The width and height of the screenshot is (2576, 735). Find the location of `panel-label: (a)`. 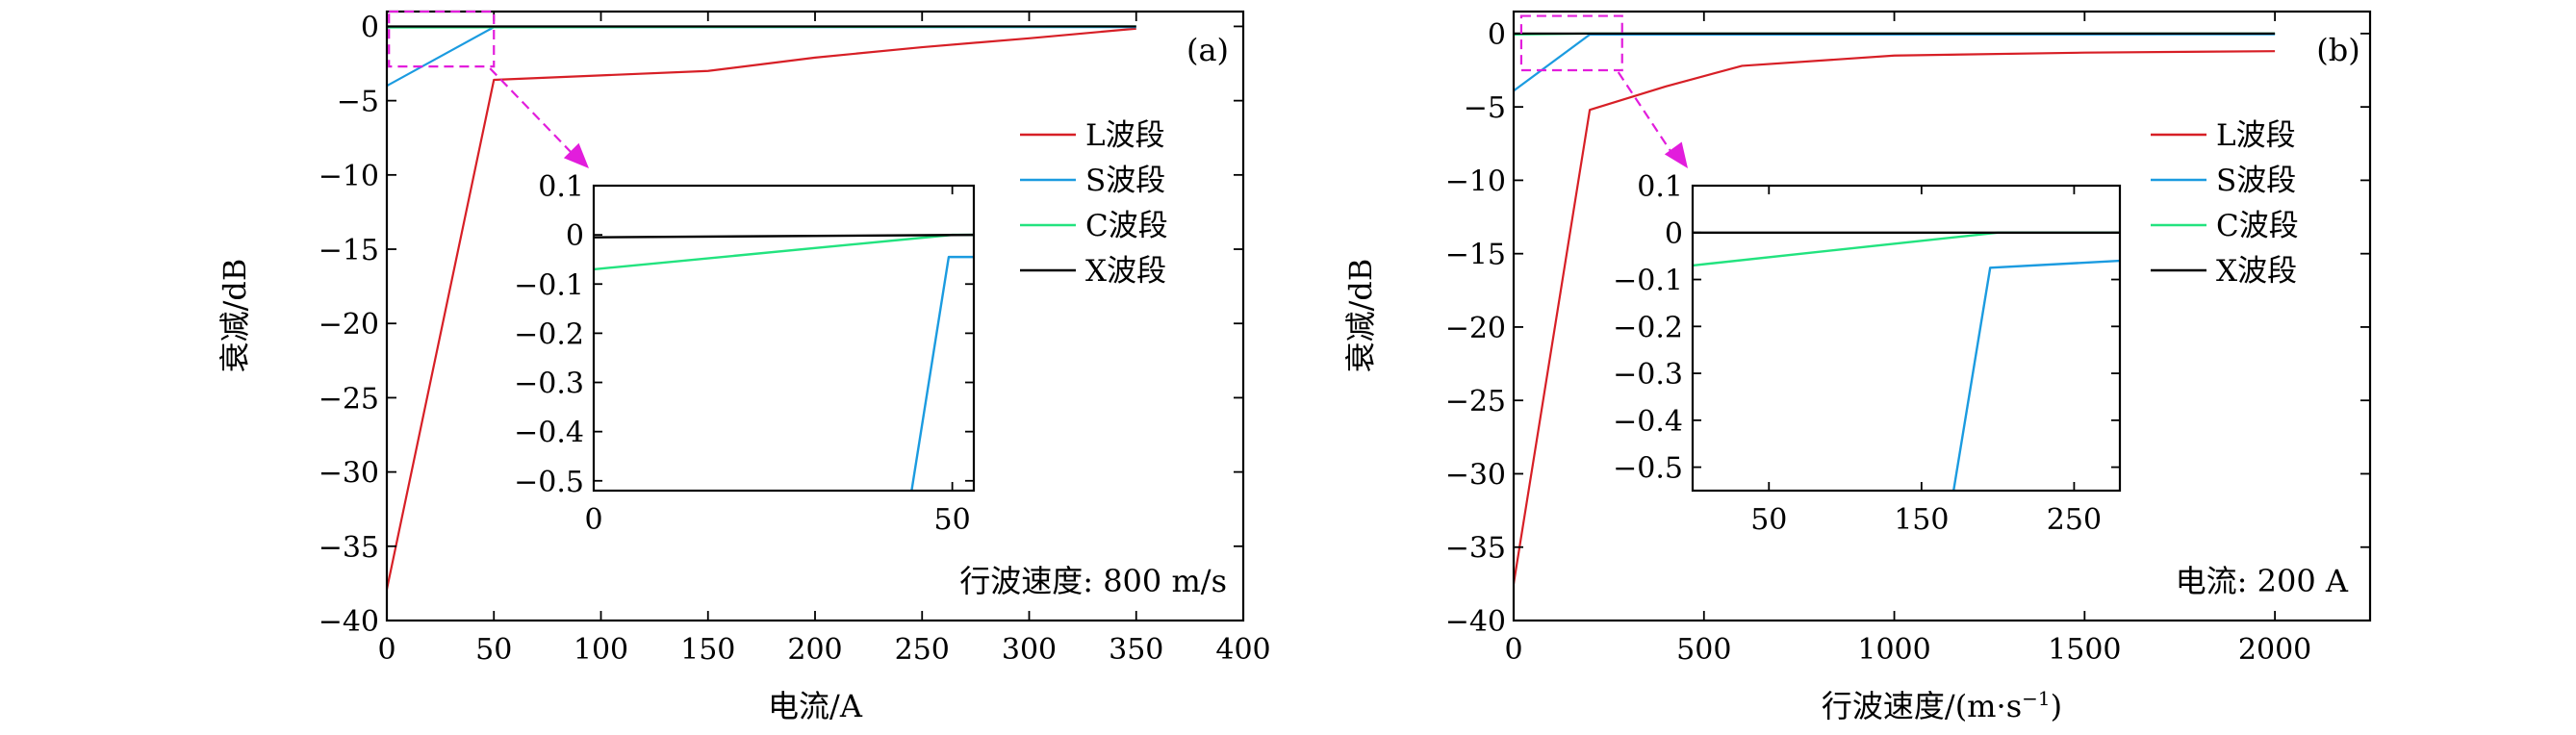

panel-label: (a) is located at coordinates (1207, 50).